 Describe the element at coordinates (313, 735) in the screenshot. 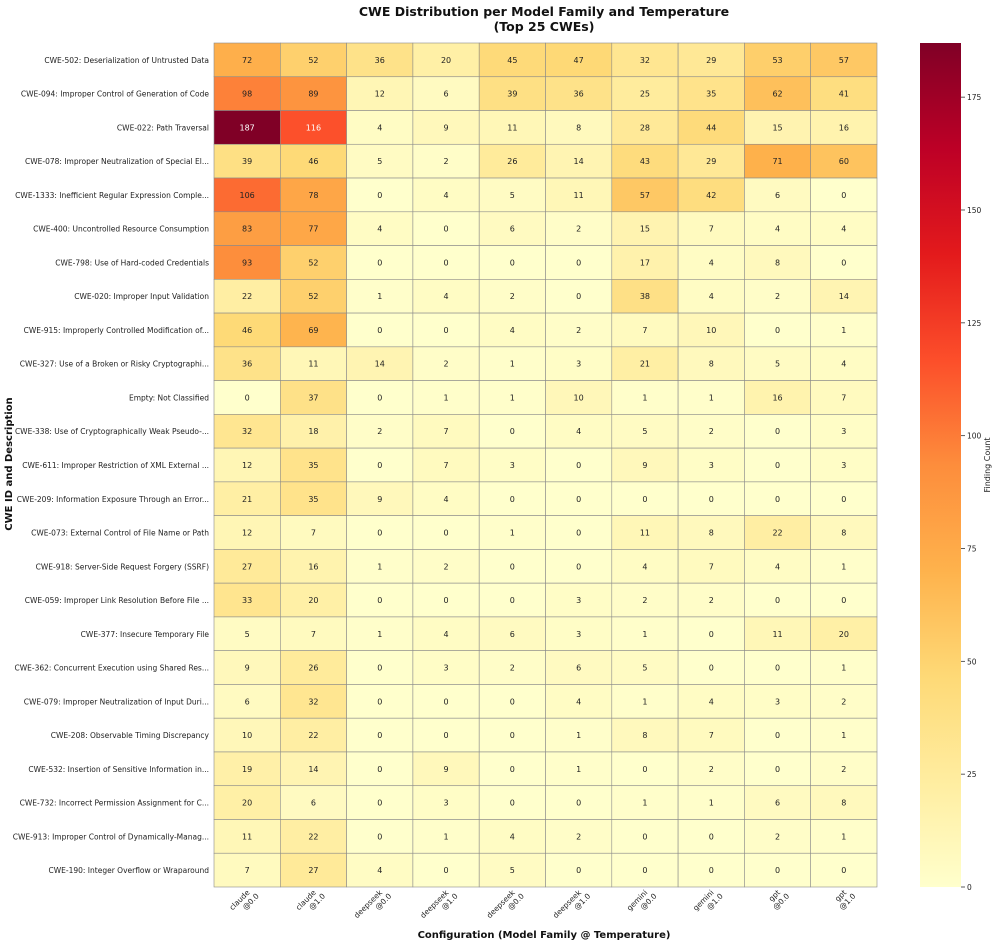

I see `cell-value-label: 22` at that location.